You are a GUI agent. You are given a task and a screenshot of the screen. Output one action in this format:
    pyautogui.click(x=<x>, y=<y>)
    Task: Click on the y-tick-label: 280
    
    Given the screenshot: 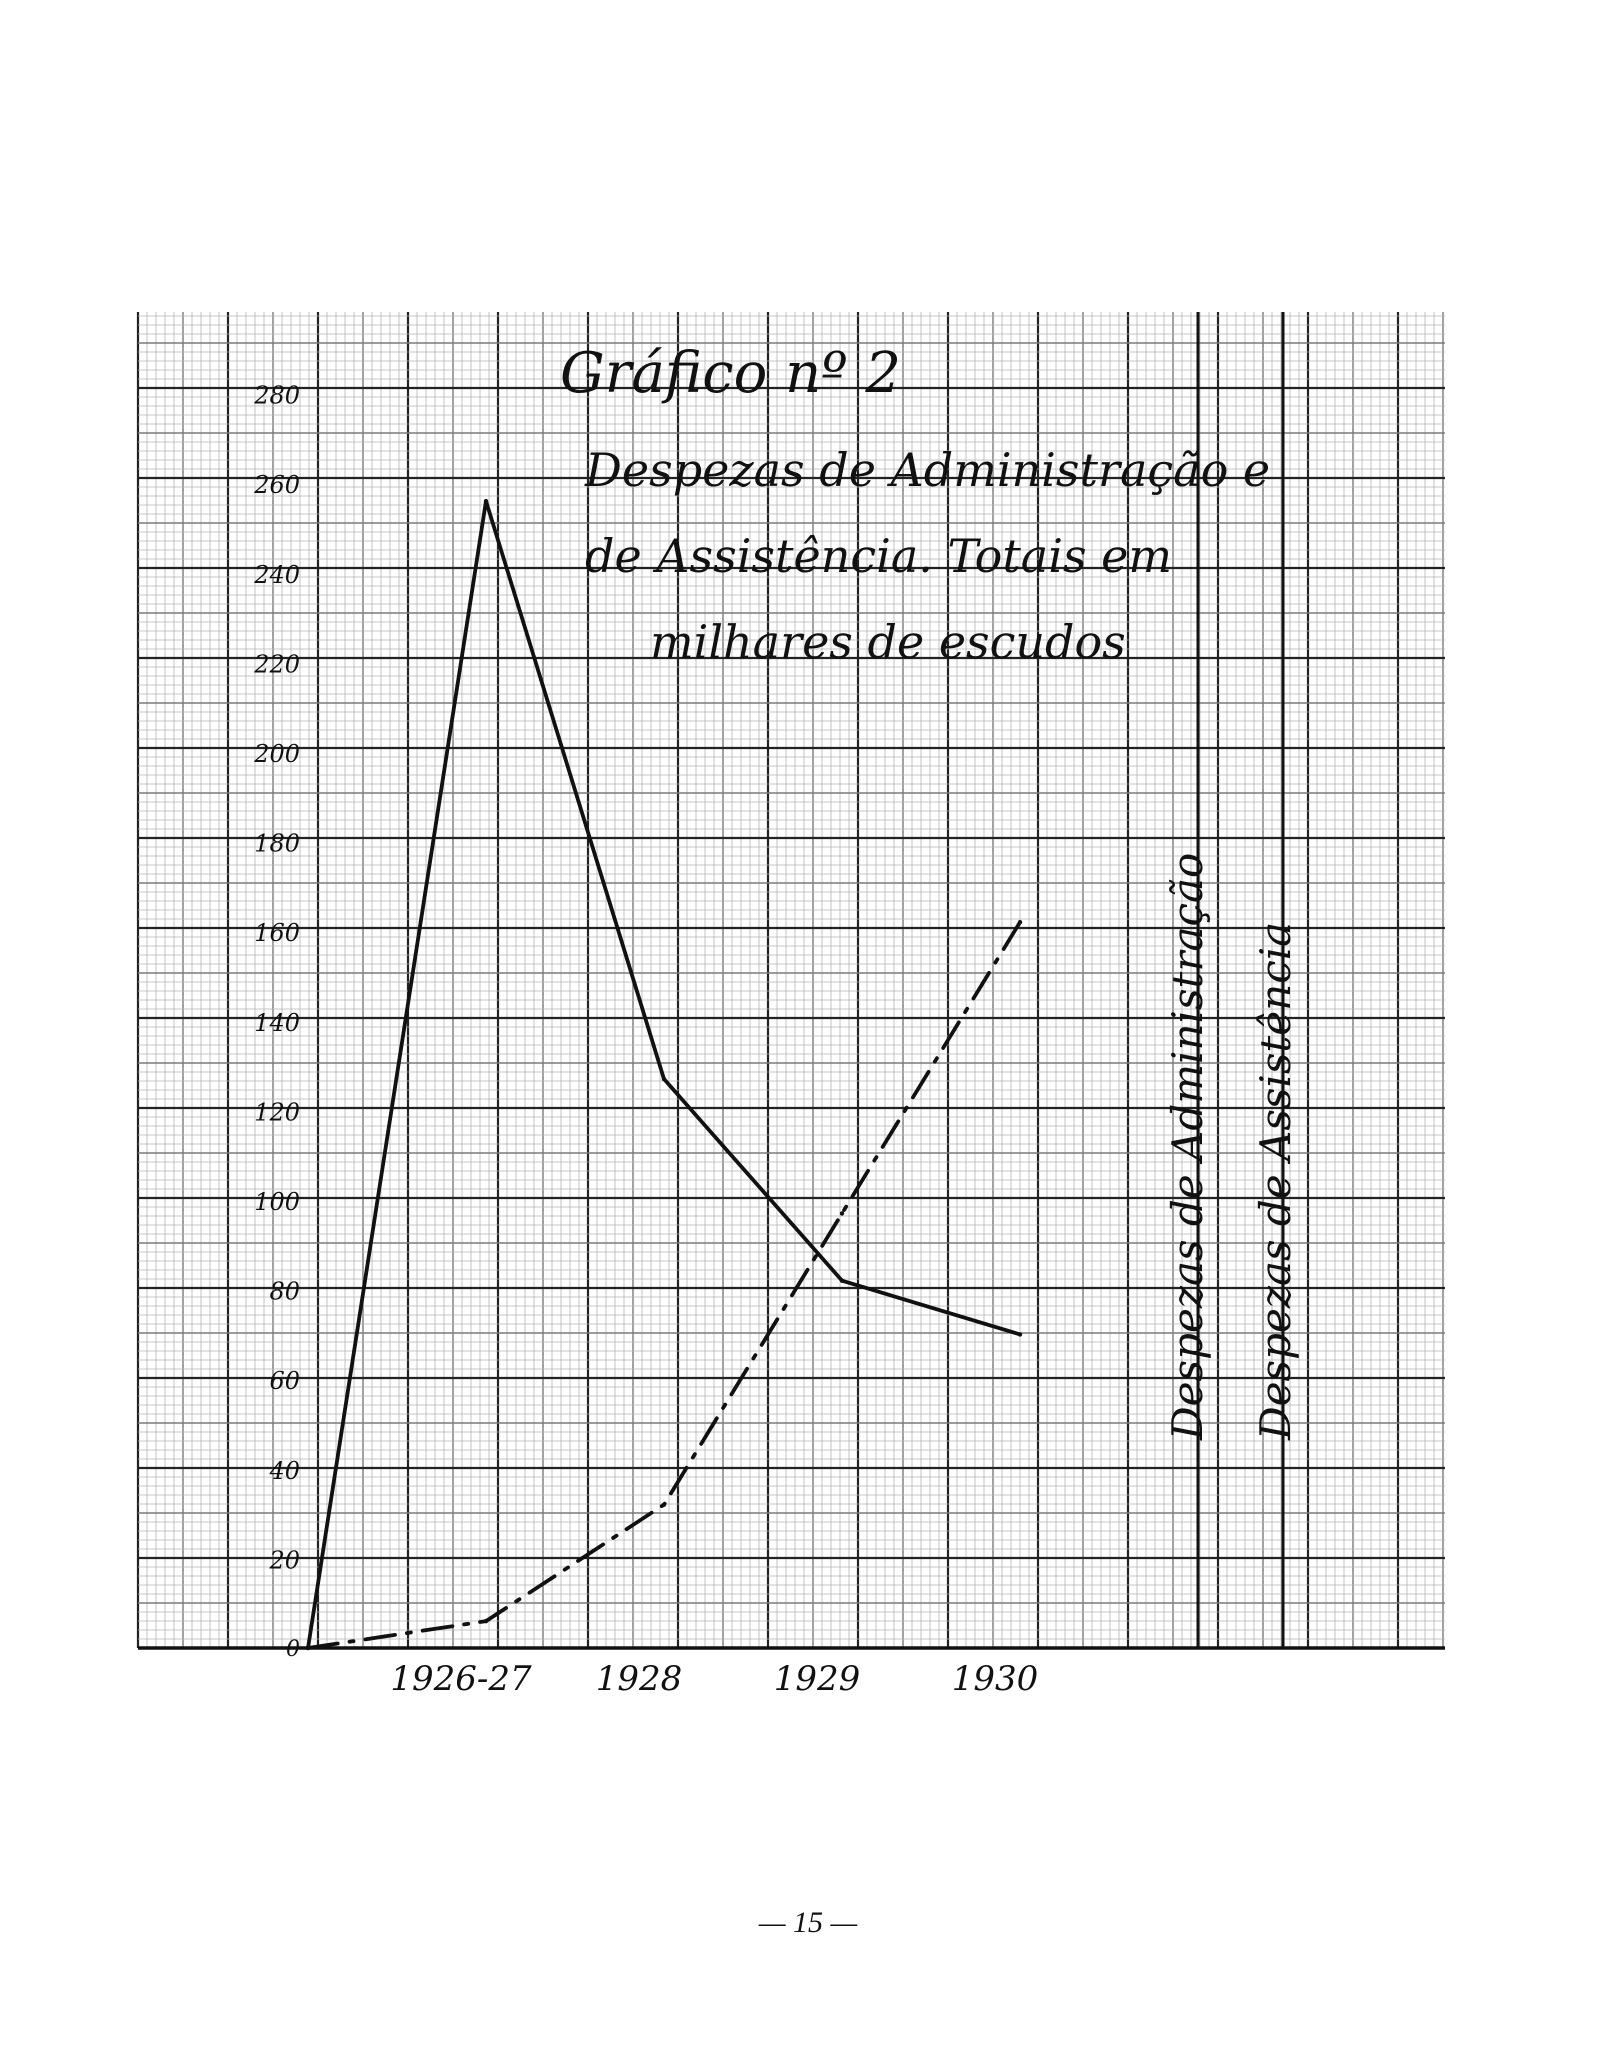 What is the action you would take?
    pyautogui.click(x=276, y=396)
    